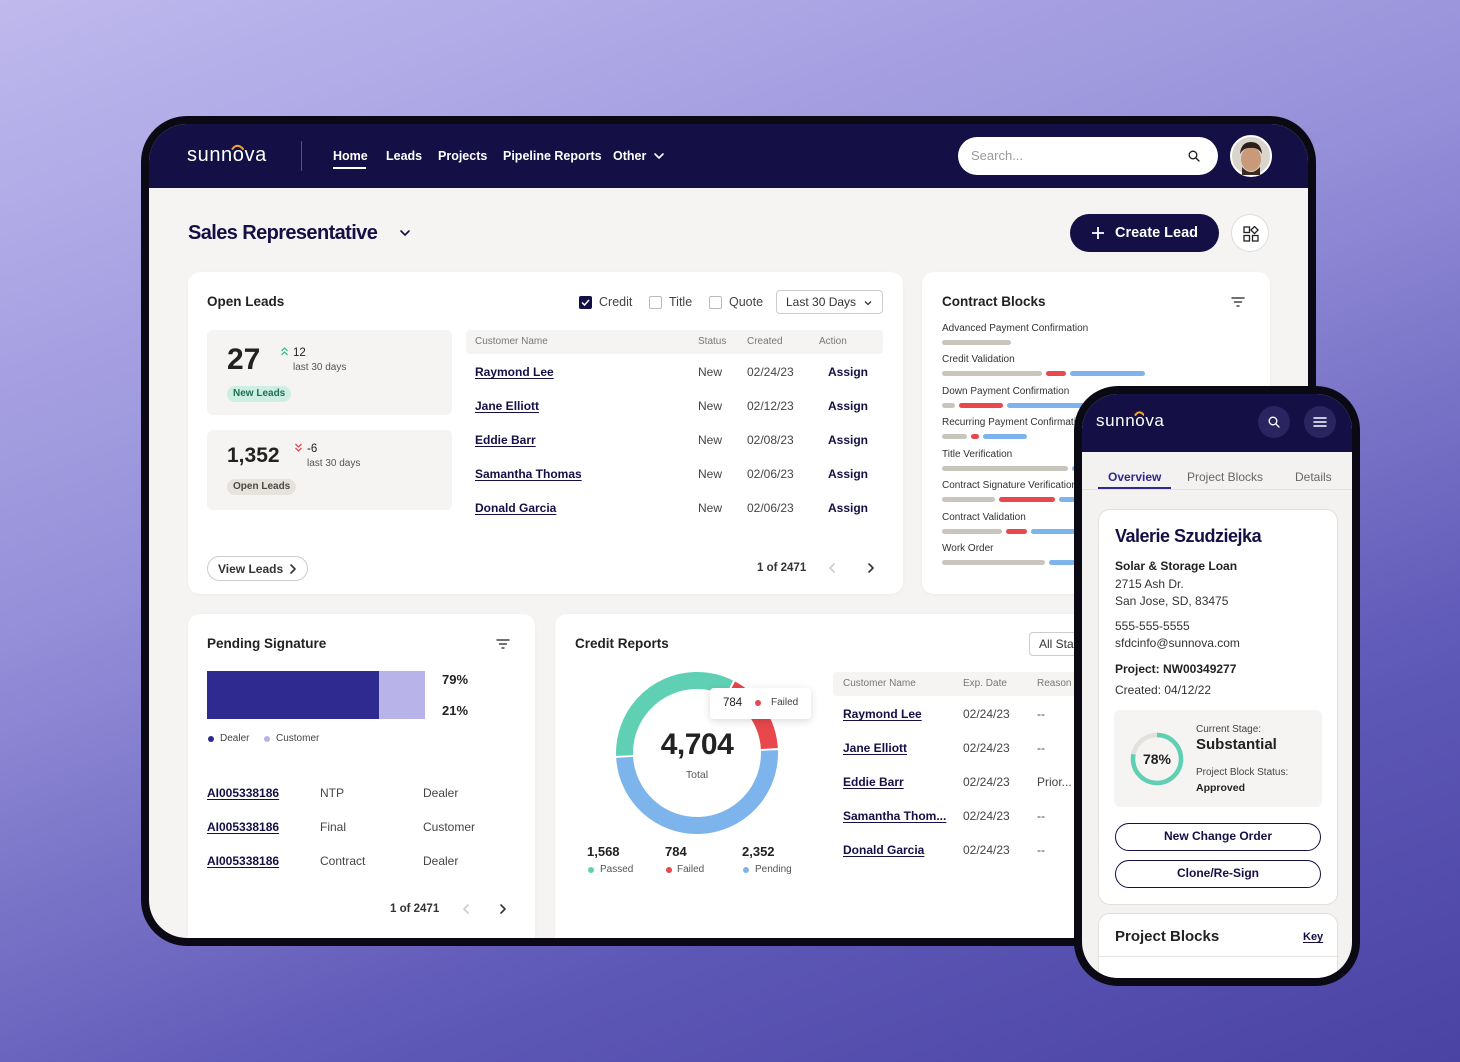  I want to click on logo-swoosh-part, so click(1139, 414).